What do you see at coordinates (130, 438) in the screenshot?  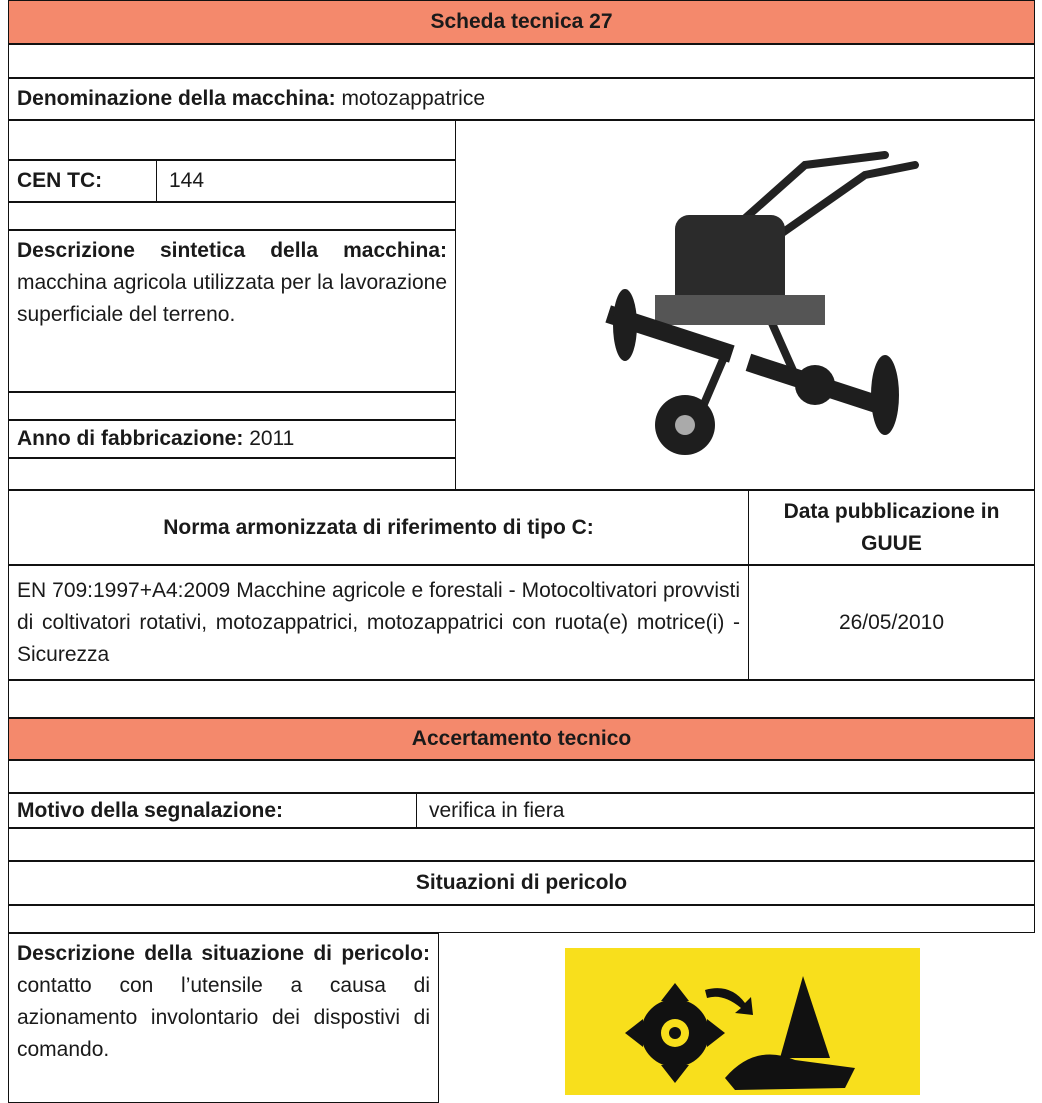 I see `label: Anno di fabbricazione:` at bounding box center [130, 438].